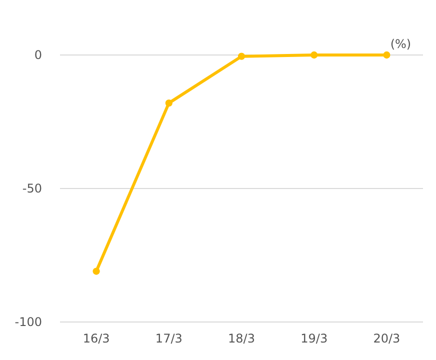 This screenshot has height=360, width=436. I want to click on x-tick-label: 20/3, so click(386, 339).